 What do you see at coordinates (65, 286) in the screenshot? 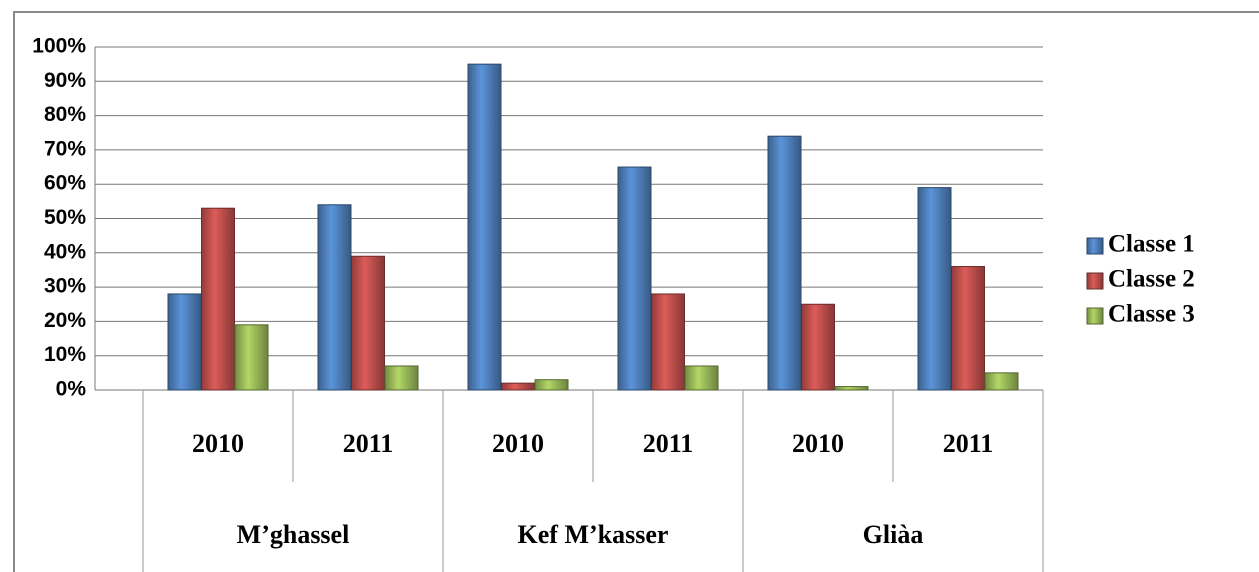
I see `y-tick-label: 30%` at bounding box center [65, 286].